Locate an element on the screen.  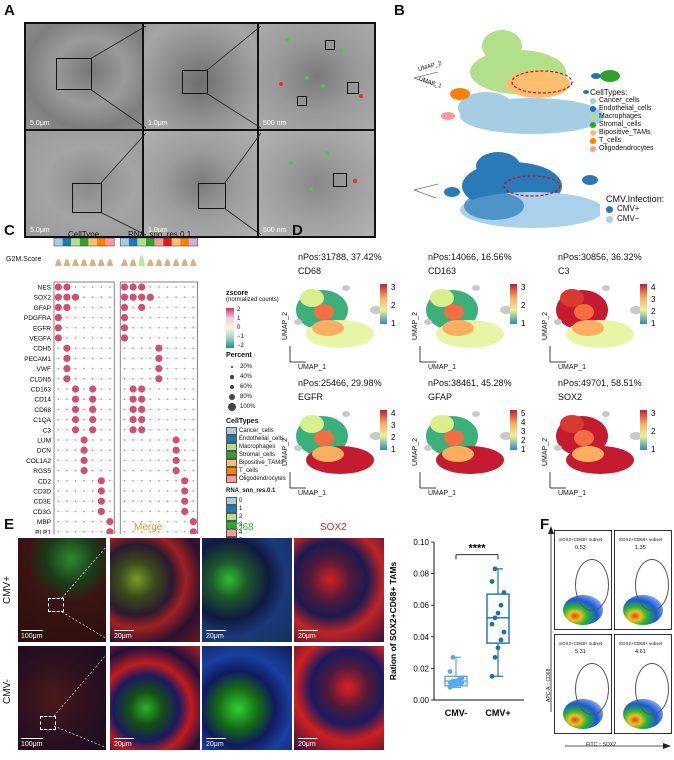
celltype-legend-item: Cancer_cells is located at coordinates (256, 431).